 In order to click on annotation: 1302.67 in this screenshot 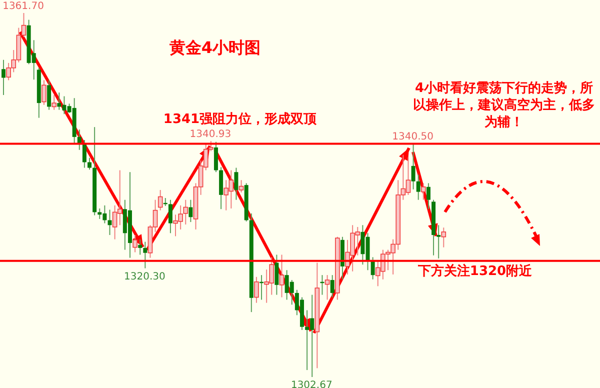, I will do `click(311, 384)`.